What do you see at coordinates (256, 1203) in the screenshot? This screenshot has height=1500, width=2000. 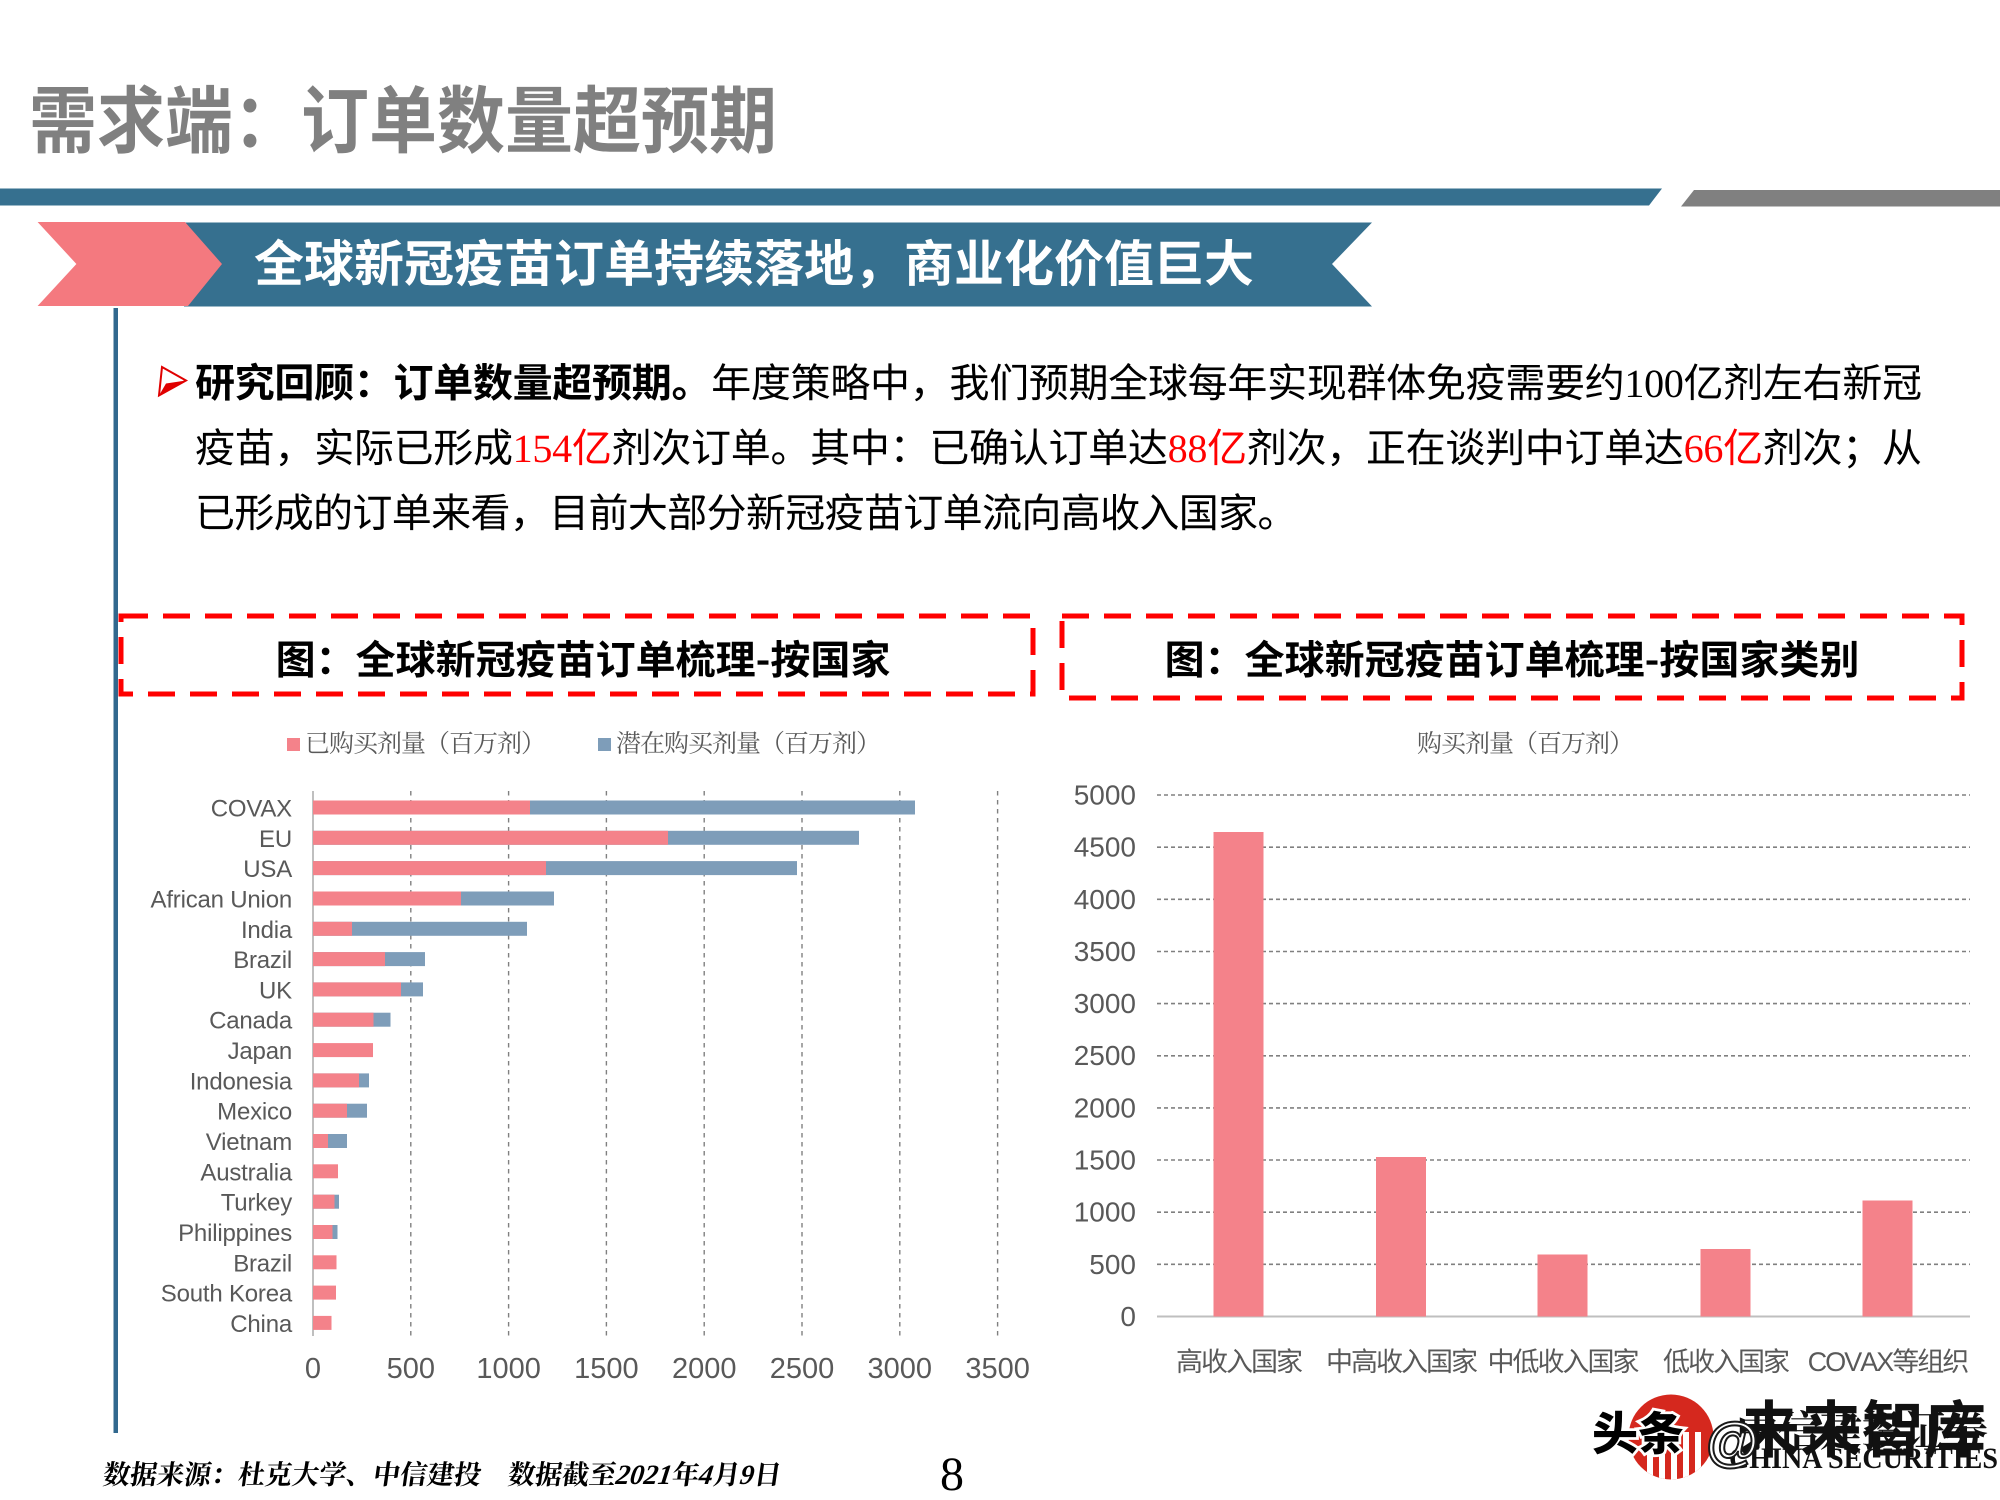 I see `svg-text: Turkey` at bounding box center [256, 1203].